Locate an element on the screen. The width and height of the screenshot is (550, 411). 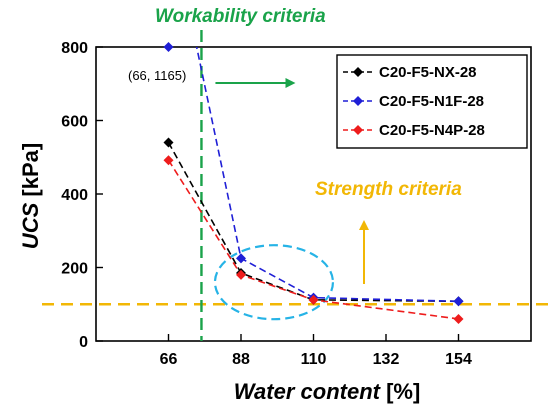
y-tick-label: 0 is located at coordinates (83, 342).